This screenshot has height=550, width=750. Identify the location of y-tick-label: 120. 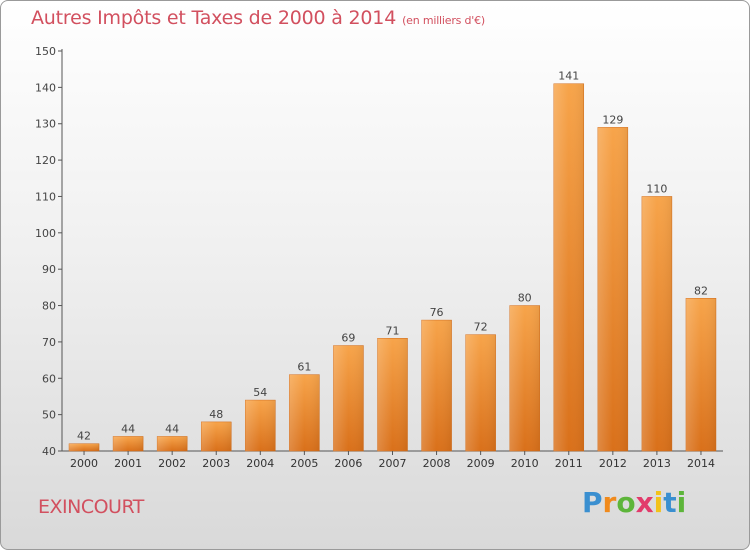
(45, 160).